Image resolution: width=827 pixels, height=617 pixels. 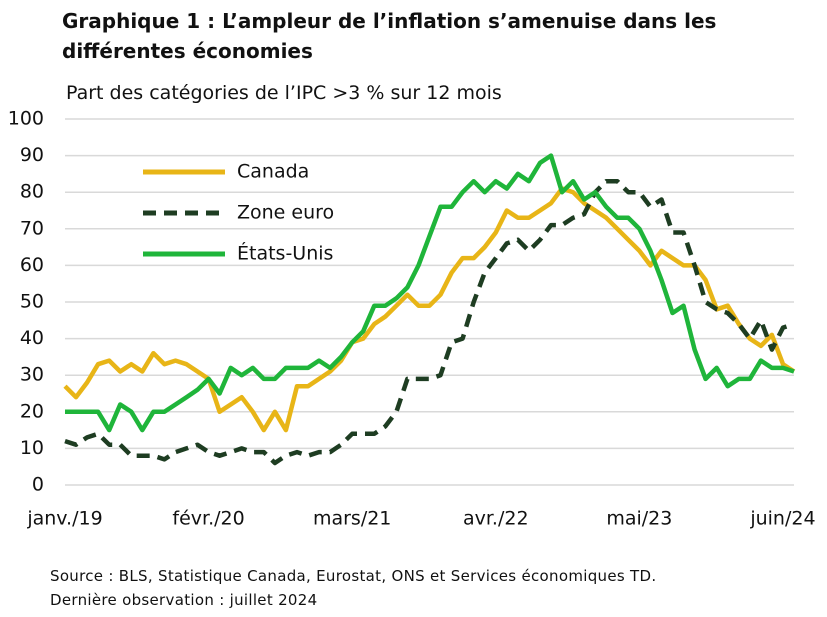 What do you see at coordinates (782, 519) in the screenshot?
I see `x-tick-label: juin/24` at bounding box center [782, 519].